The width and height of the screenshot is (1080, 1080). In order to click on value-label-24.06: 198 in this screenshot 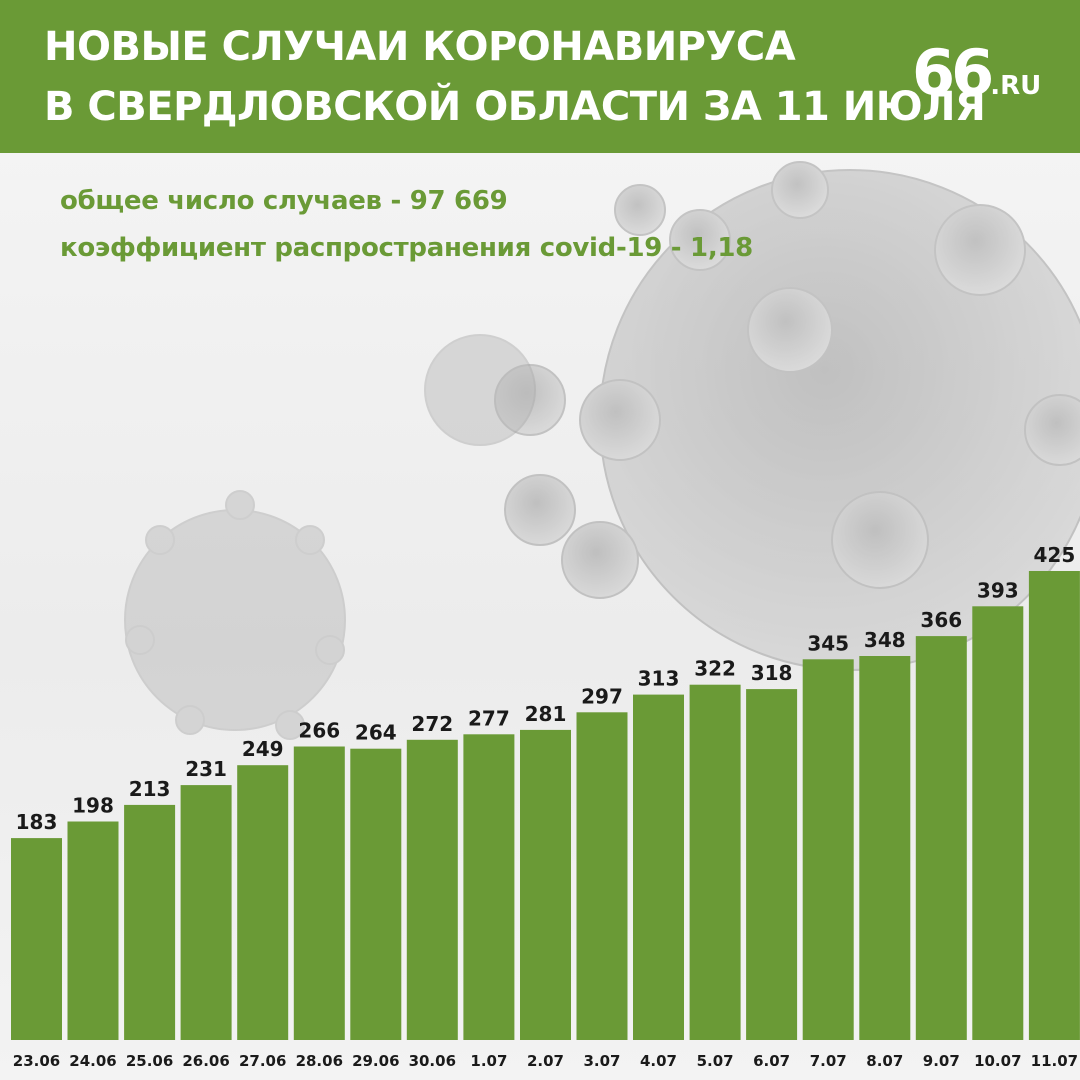, I will do `click(93, 806)`.